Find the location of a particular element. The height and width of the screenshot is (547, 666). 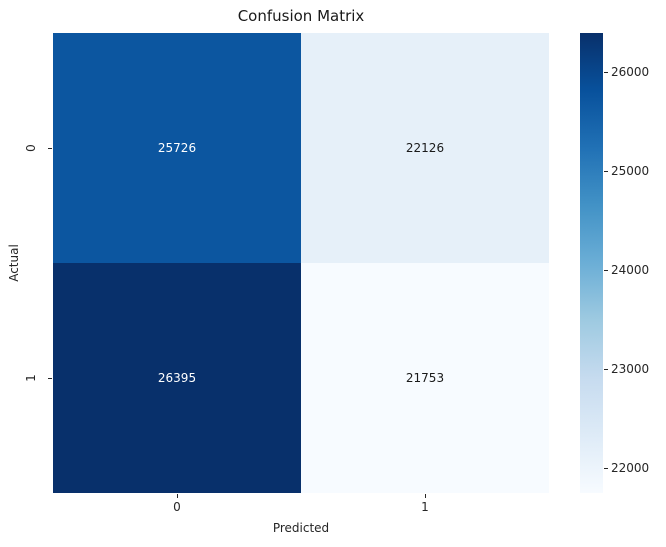

colorbar-tick-label-22000: 22000 is located at coordinates (630, 468).